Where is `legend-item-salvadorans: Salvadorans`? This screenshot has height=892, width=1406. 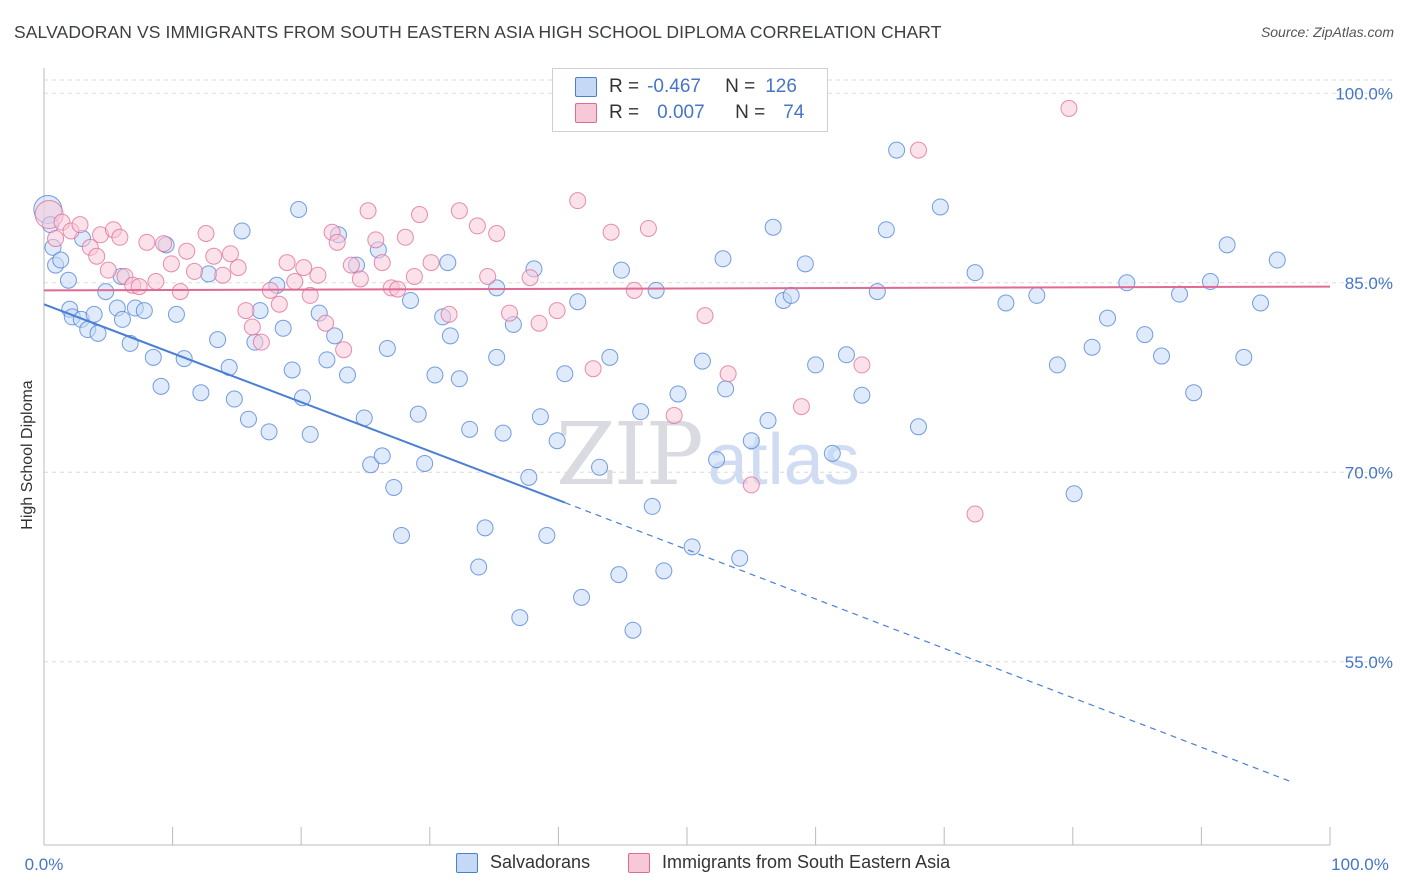 legend-item-salvadorans: Salvadorans is located at coordinates (523, 862).